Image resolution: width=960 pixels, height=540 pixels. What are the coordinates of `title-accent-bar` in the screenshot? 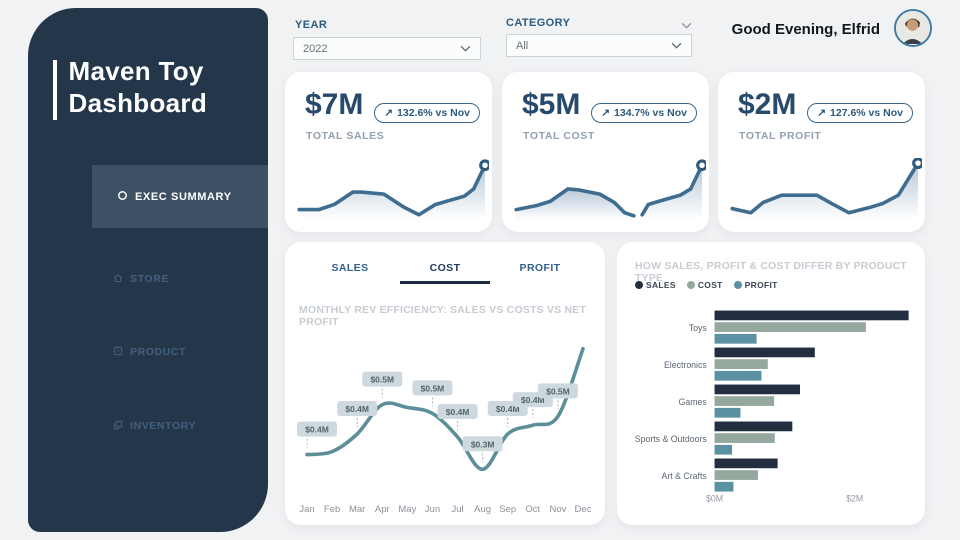 It's located at (55, 90).